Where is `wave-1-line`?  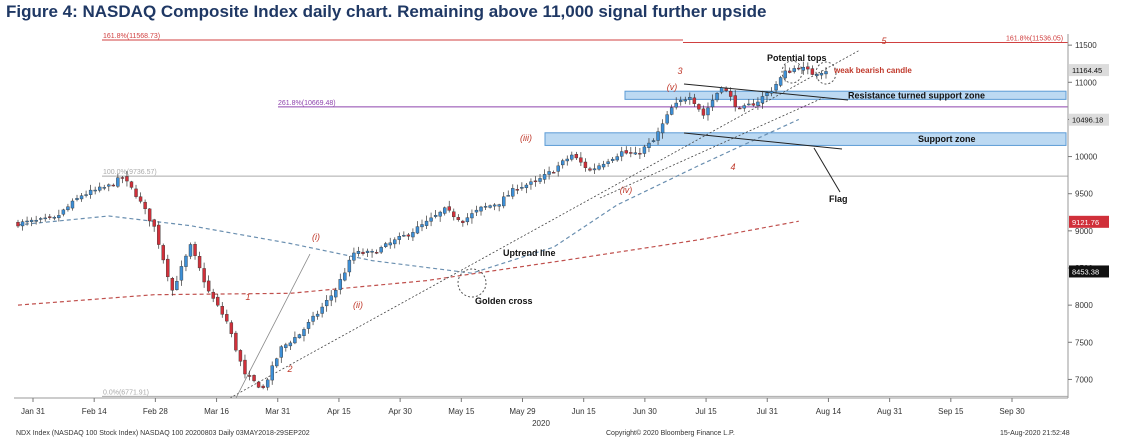
wave-1-line is located at coordinates (273, 326).